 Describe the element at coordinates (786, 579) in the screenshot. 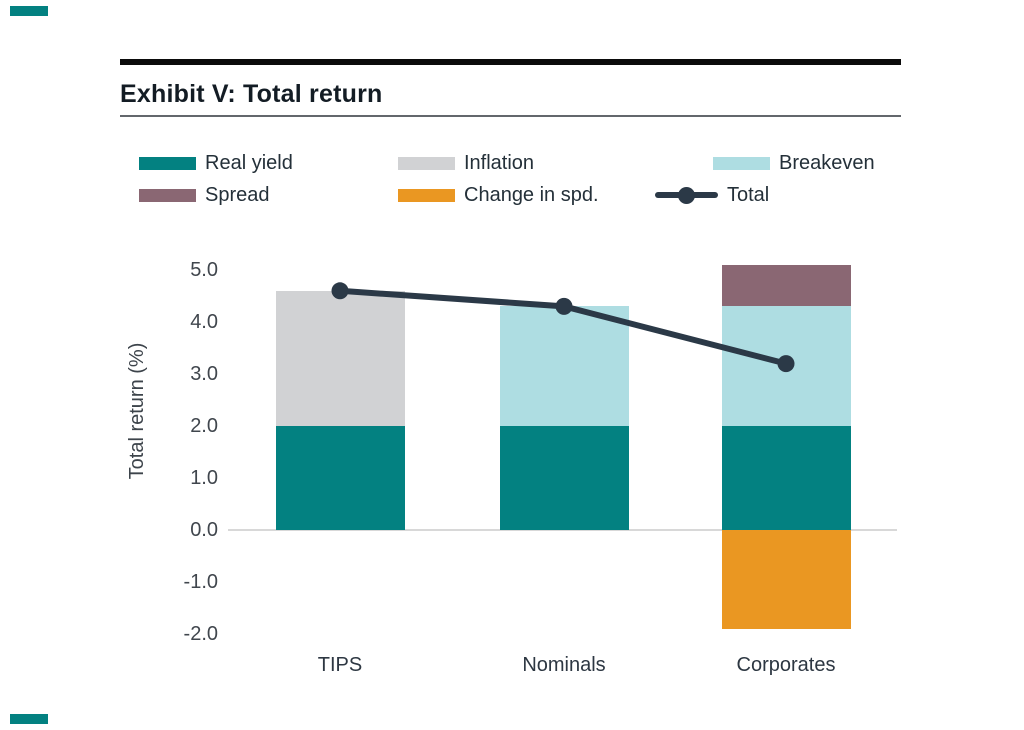

I see `bar-segment-change-in-spd-corporates` at that location.